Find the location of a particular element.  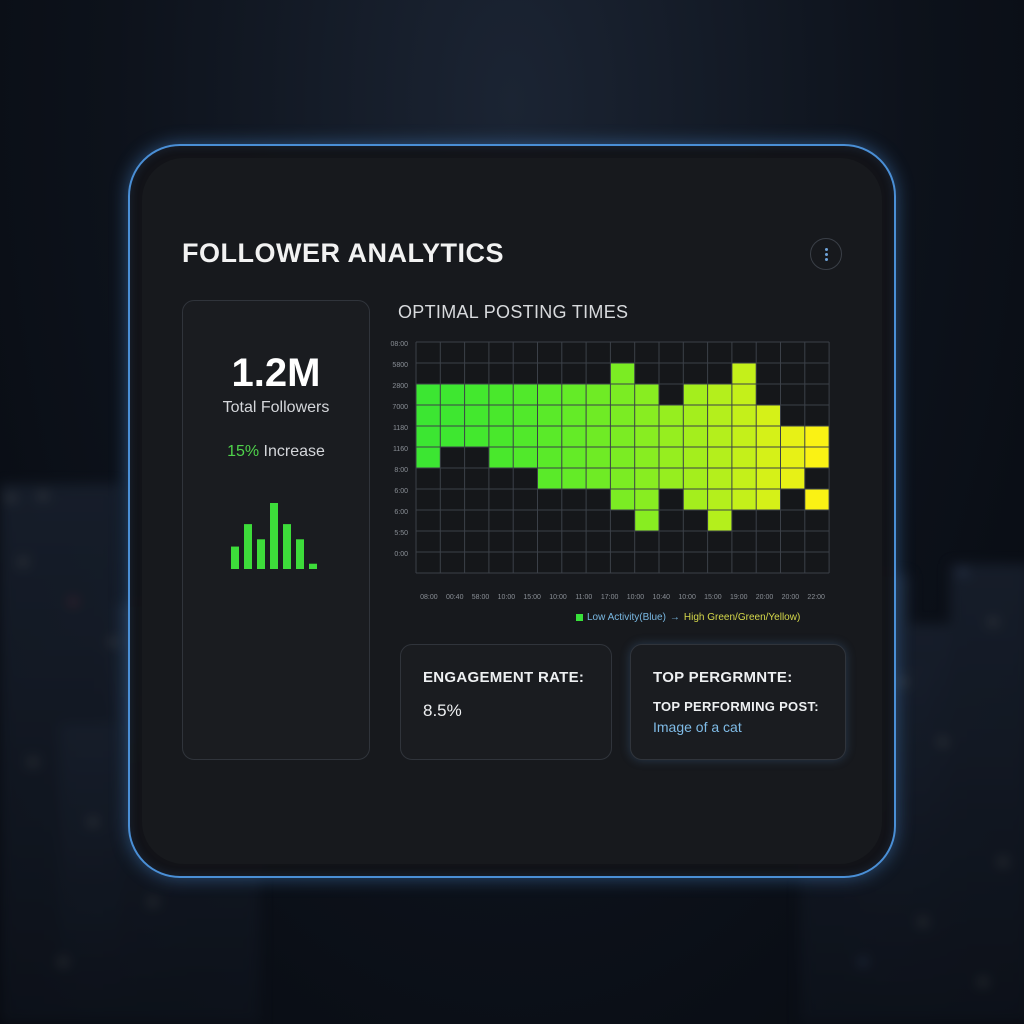

engagement-rate-value: 8.5% is located at coordinates (442, 710).